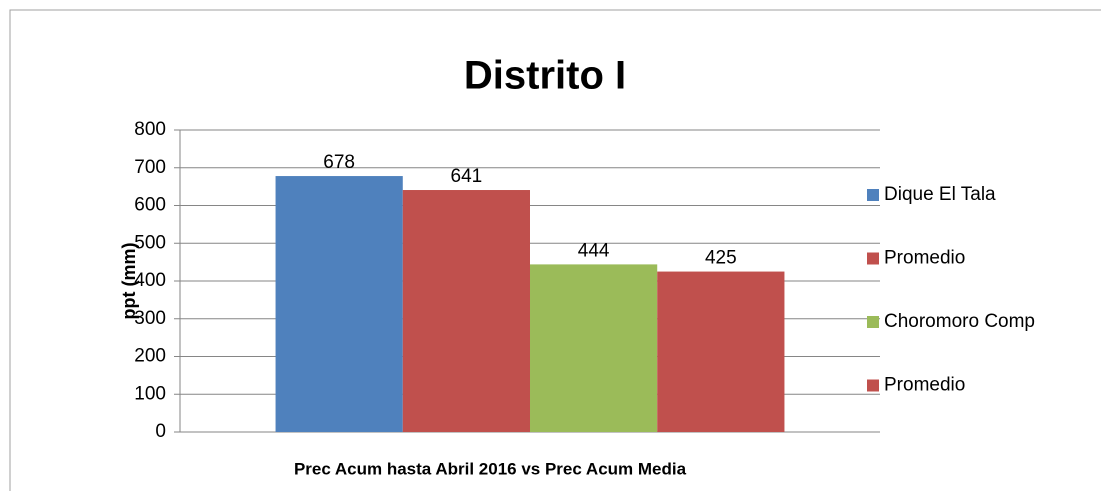 This screenshot has width=1101, height=491. What do you see at coordinates (150, 167) in the screenshot?
I see `y-tick-label: 700` at bounding box center [150, 167].